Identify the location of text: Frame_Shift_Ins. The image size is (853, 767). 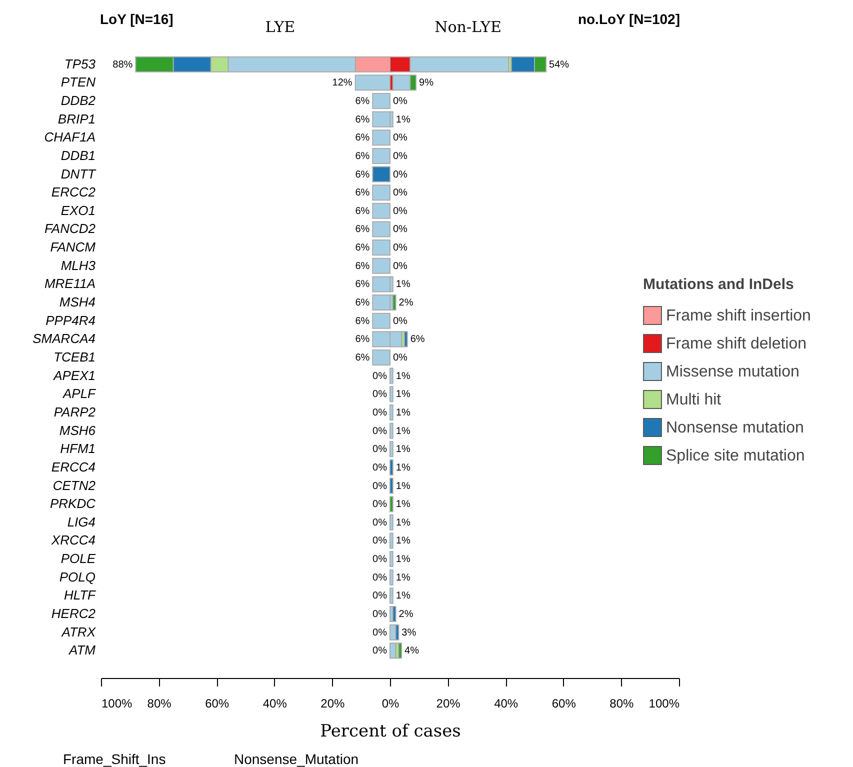
(114, 759).